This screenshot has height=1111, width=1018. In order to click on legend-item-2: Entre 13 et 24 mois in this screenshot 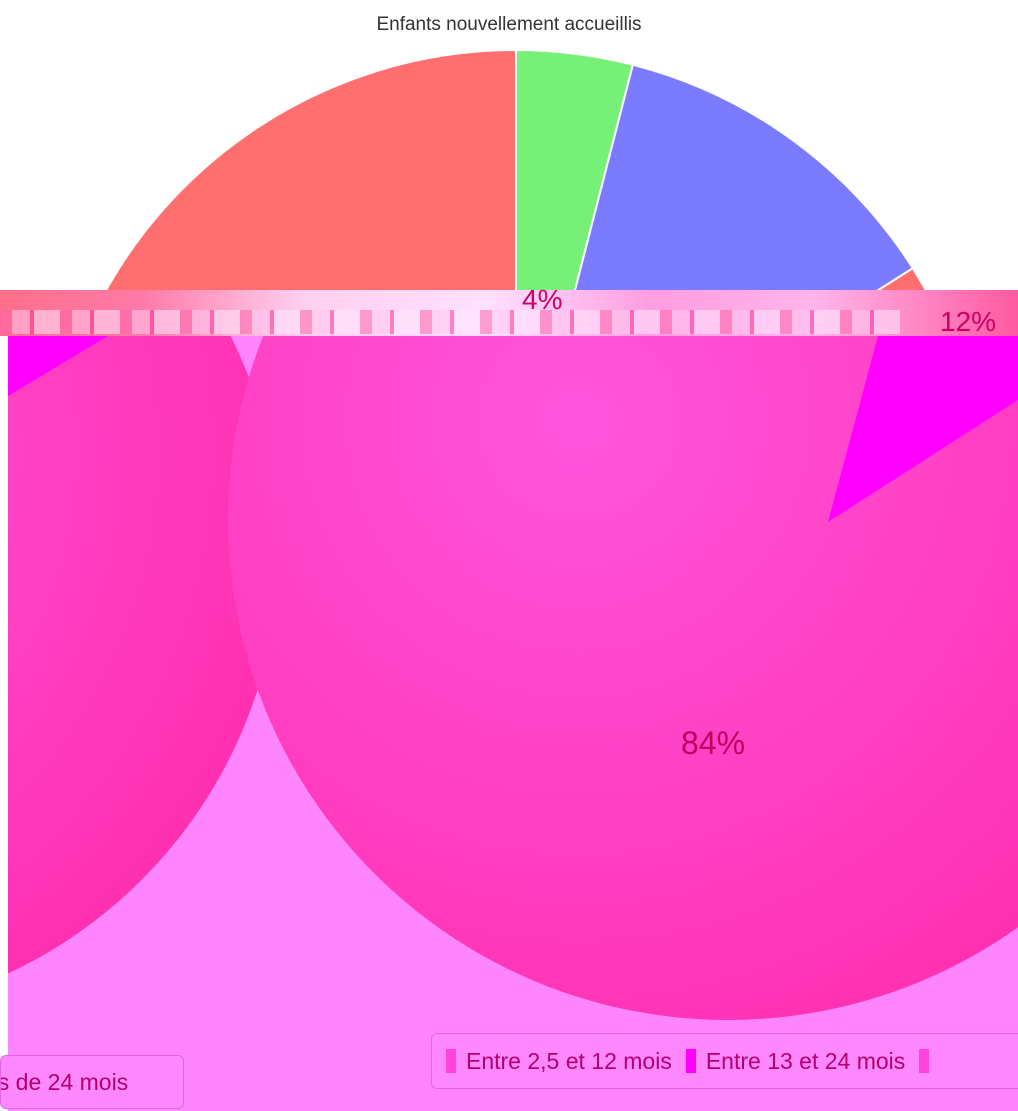, I will do `click(795, 1061)`.